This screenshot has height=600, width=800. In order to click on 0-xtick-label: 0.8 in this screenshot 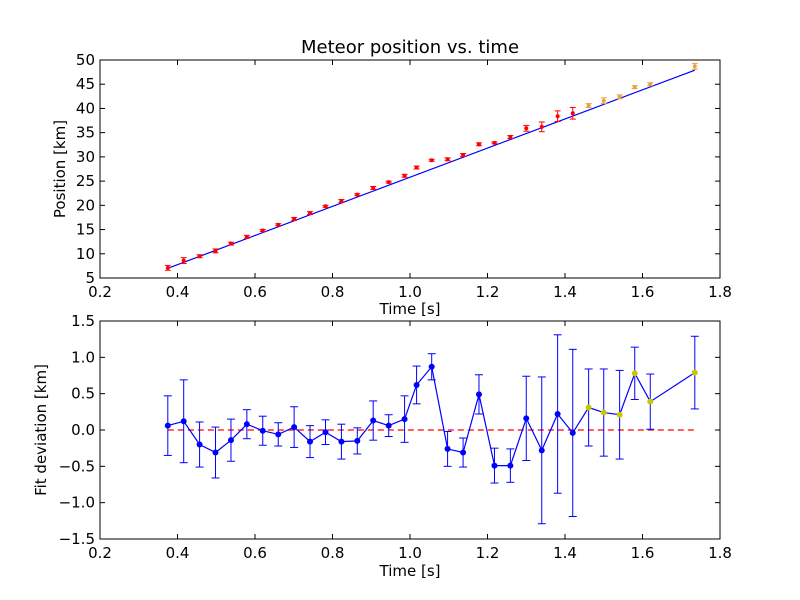, I will do `click(333, 292)`.